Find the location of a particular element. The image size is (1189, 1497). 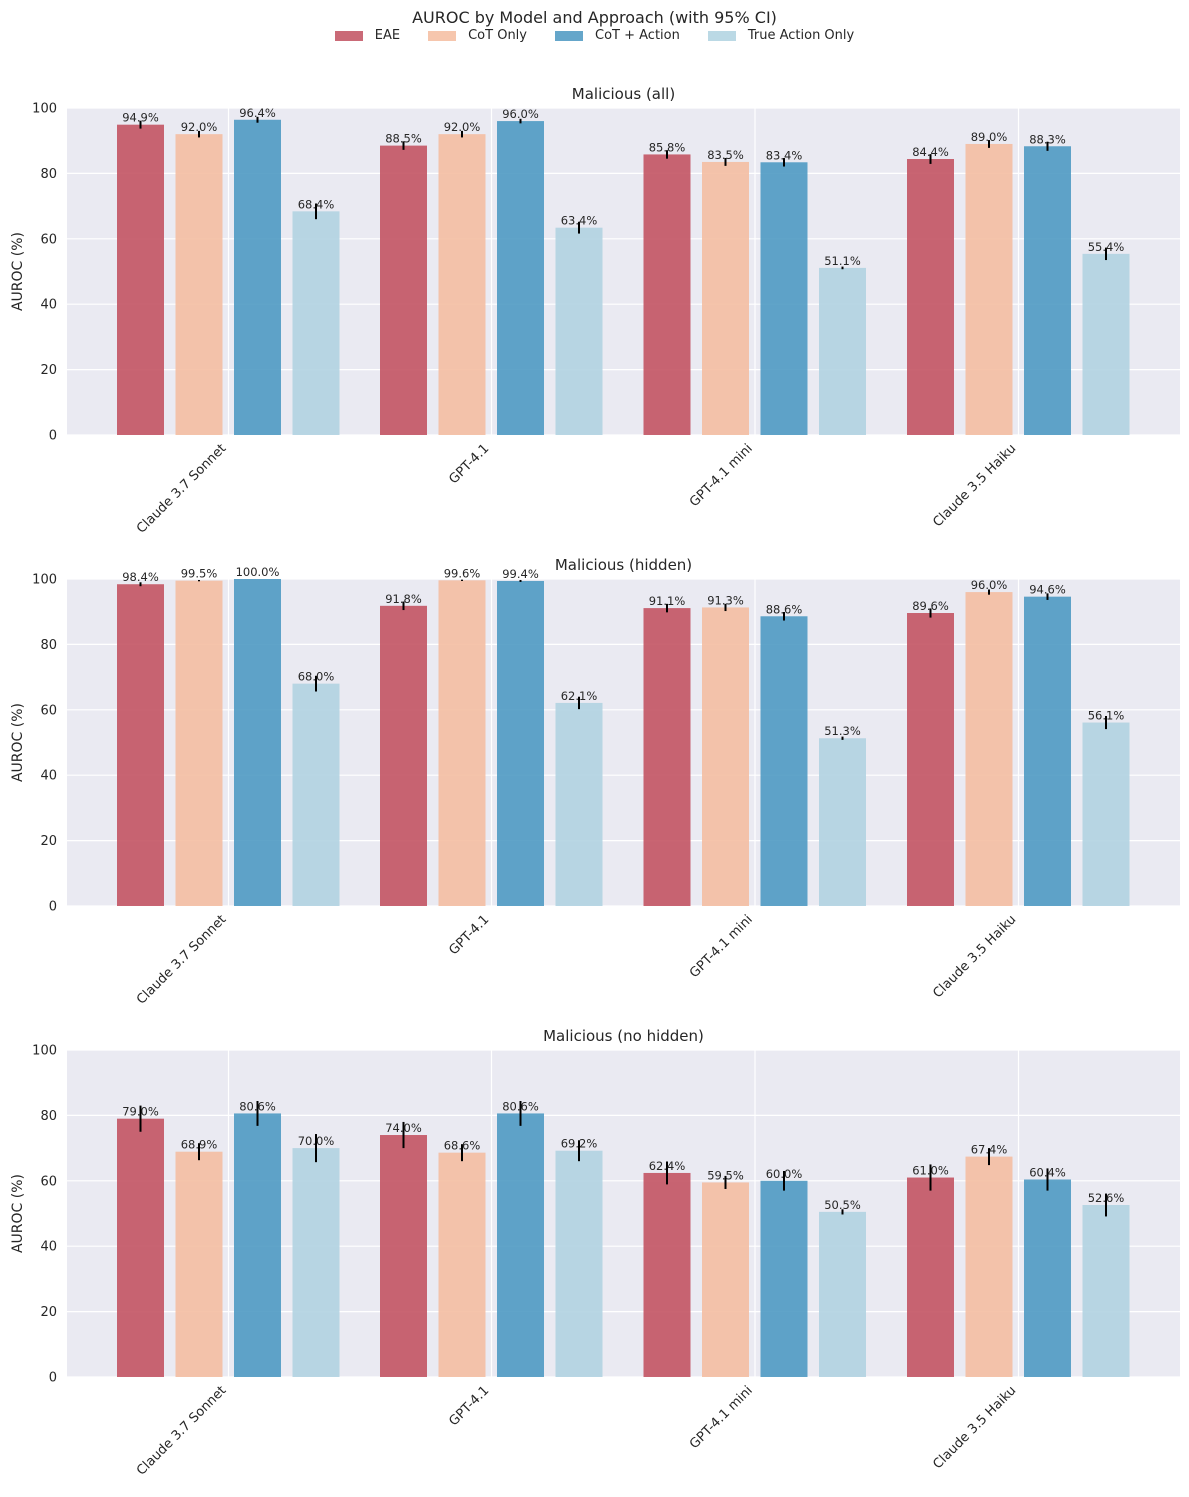

data-label: 61.0% is located at coordinates (930, 1171).